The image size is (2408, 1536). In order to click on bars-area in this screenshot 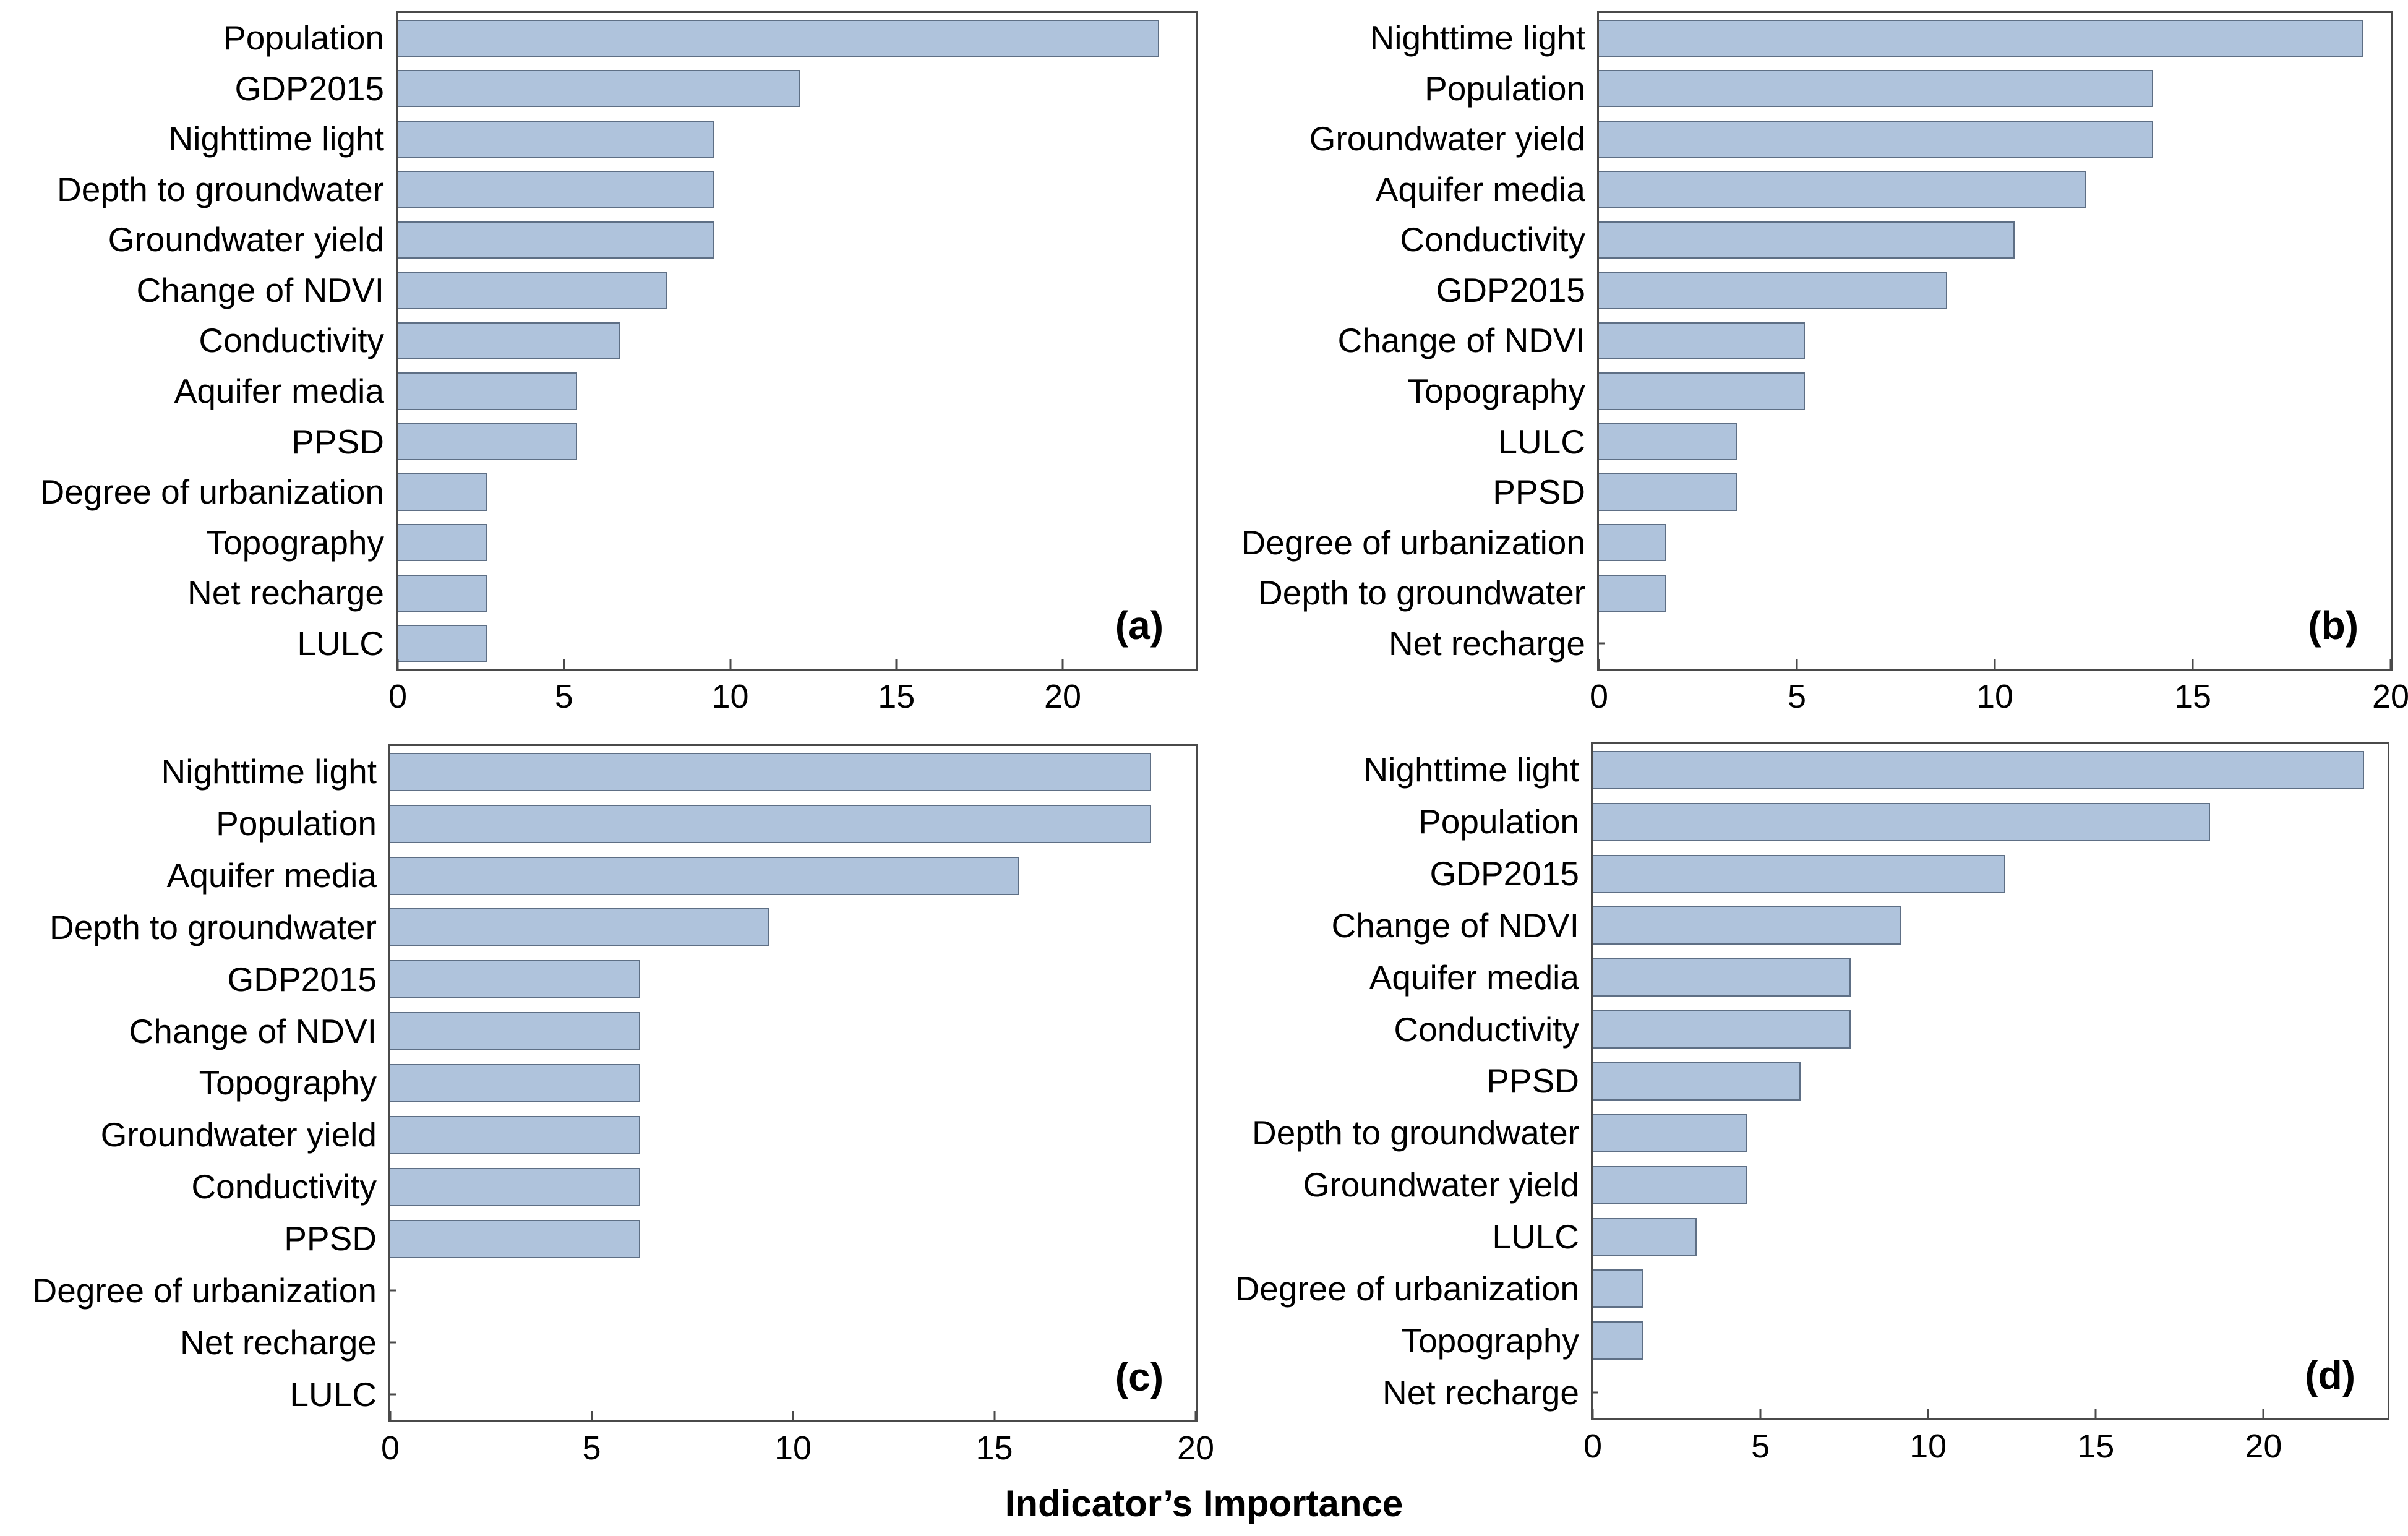, I will do `click(797, 341)`.